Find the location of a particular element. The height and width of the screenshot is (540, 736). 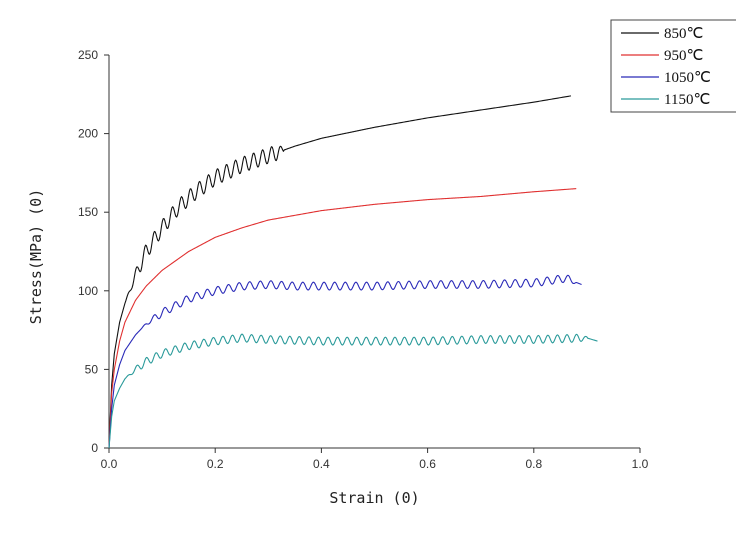

legend: 850℃ 950℃ 1050℃ 1150℃ is located at coordinates (673, 66).